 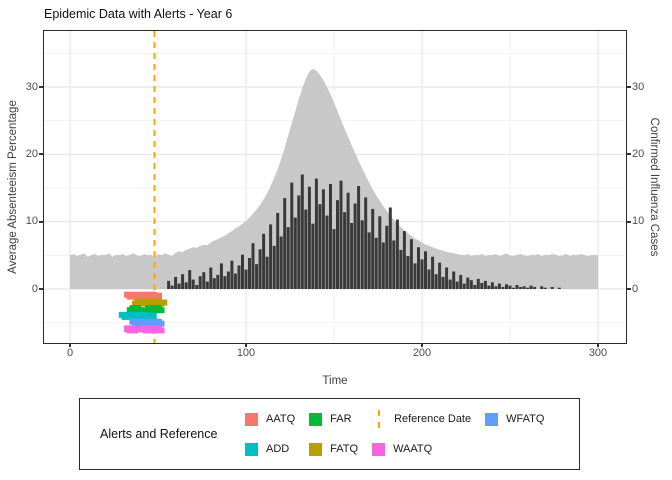 I want to click on y-axis-left-title: Average Absenteeism Percentage, so click(x=13, y=187).